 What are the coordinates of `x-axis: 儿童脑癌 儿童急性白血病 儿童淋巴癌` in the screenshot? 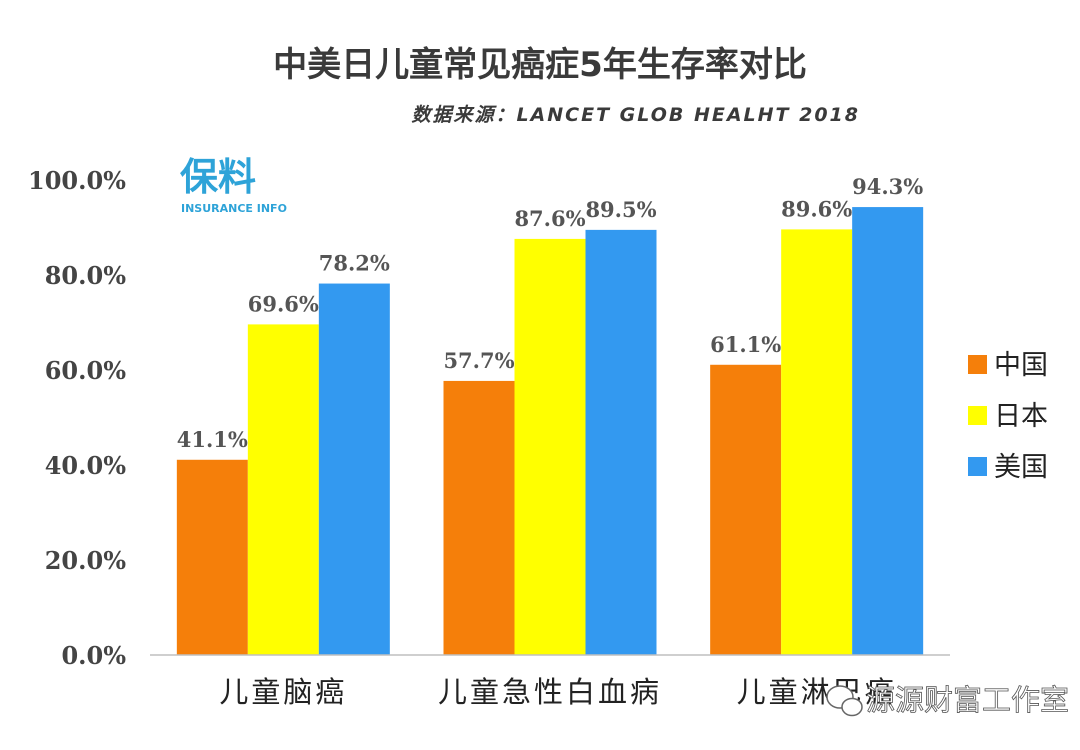 It's located at (558, 692).